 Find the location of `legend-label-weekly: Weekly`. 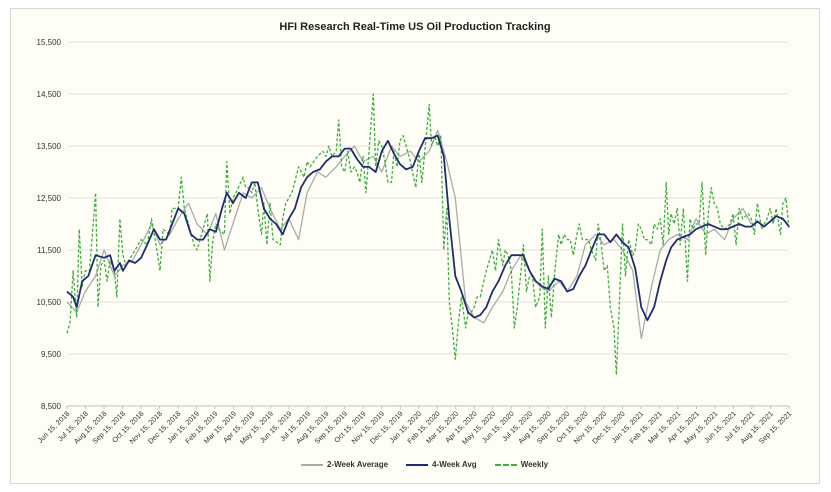

legend-label-weekly: Weekly is located at coordinates (534, 464).